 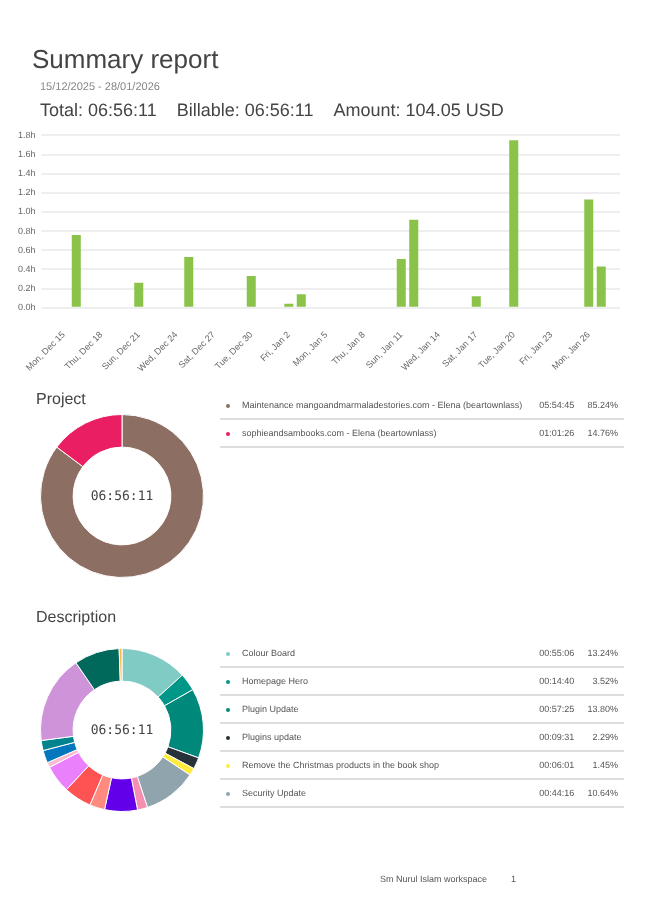 I want to click on chart-title: Project, so click(x=61, y=399).